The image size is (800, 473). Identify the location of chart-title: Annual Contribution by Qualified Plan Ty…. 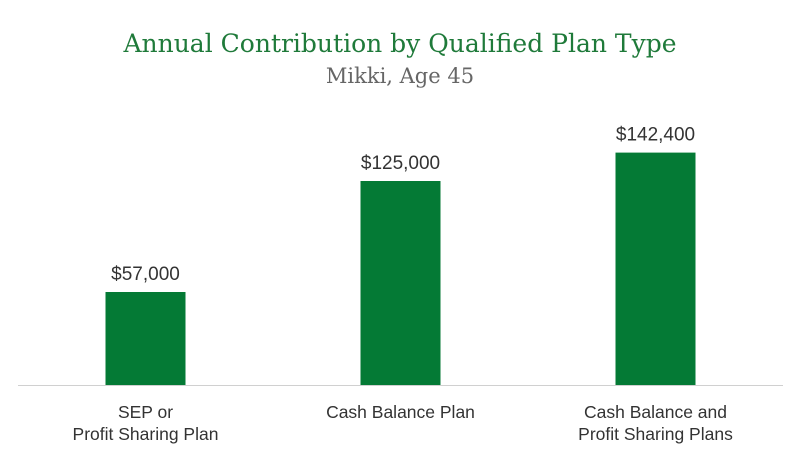
(399, 43).